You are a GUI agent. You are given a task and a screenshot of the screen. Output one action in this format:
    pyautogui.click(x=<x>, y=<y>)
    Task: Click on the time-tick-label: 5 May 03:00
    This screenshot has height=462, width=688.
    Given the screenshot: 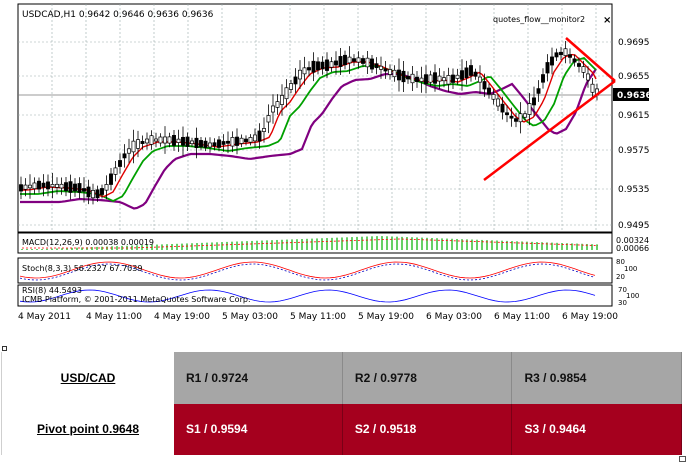 What is the action you would take?
    pyautogui.click(x=250, y=317)
    